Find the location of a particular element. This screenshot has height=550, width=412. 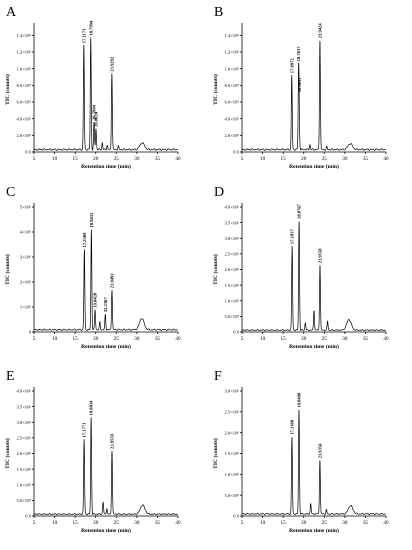

peak-label: 22.3367 is located at coordinates (105, 305).